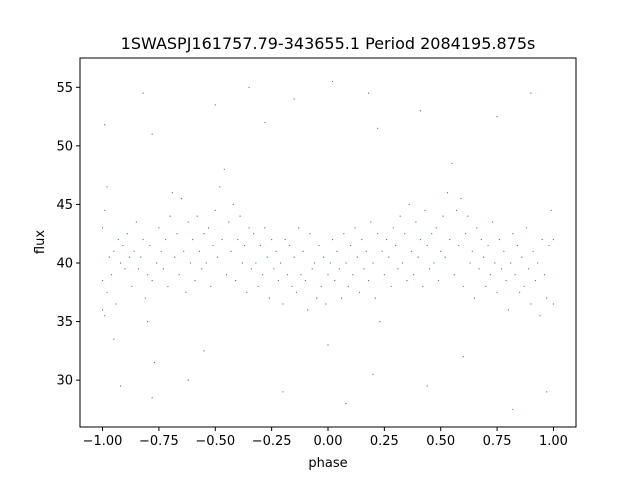  What do you see at coordinates (159, 441) in the screenshot?
I see `x-tick-label: −0.75` at bounding box center [159, 441].